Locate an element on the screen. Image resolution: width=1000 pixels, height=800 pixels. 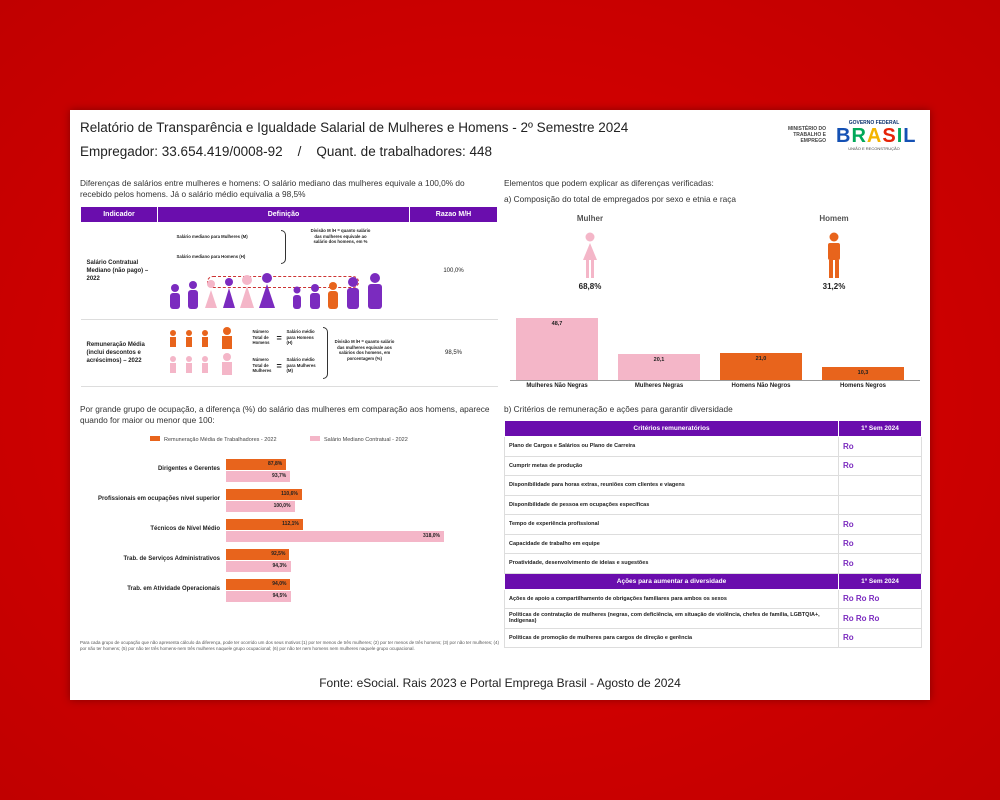
criteria-row: Cumprir metas de produção Ro is located at coordinates (713, 465).